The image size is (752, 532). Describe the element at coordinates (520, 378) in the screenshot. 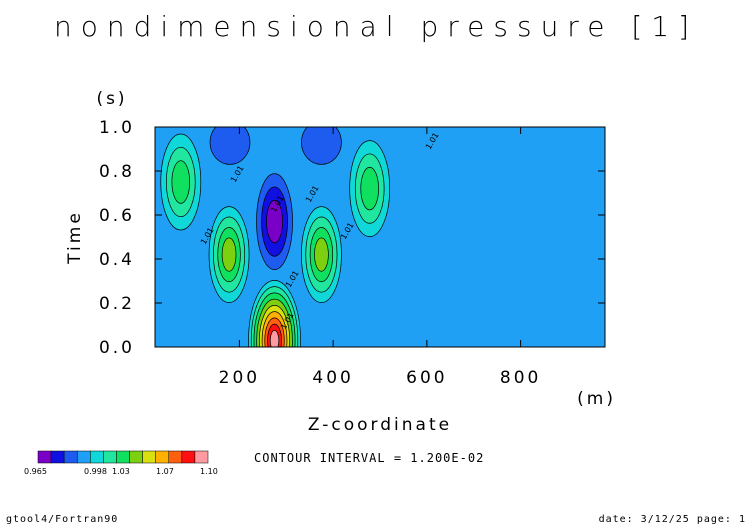

I see `x-tick-label: 800` at that location.